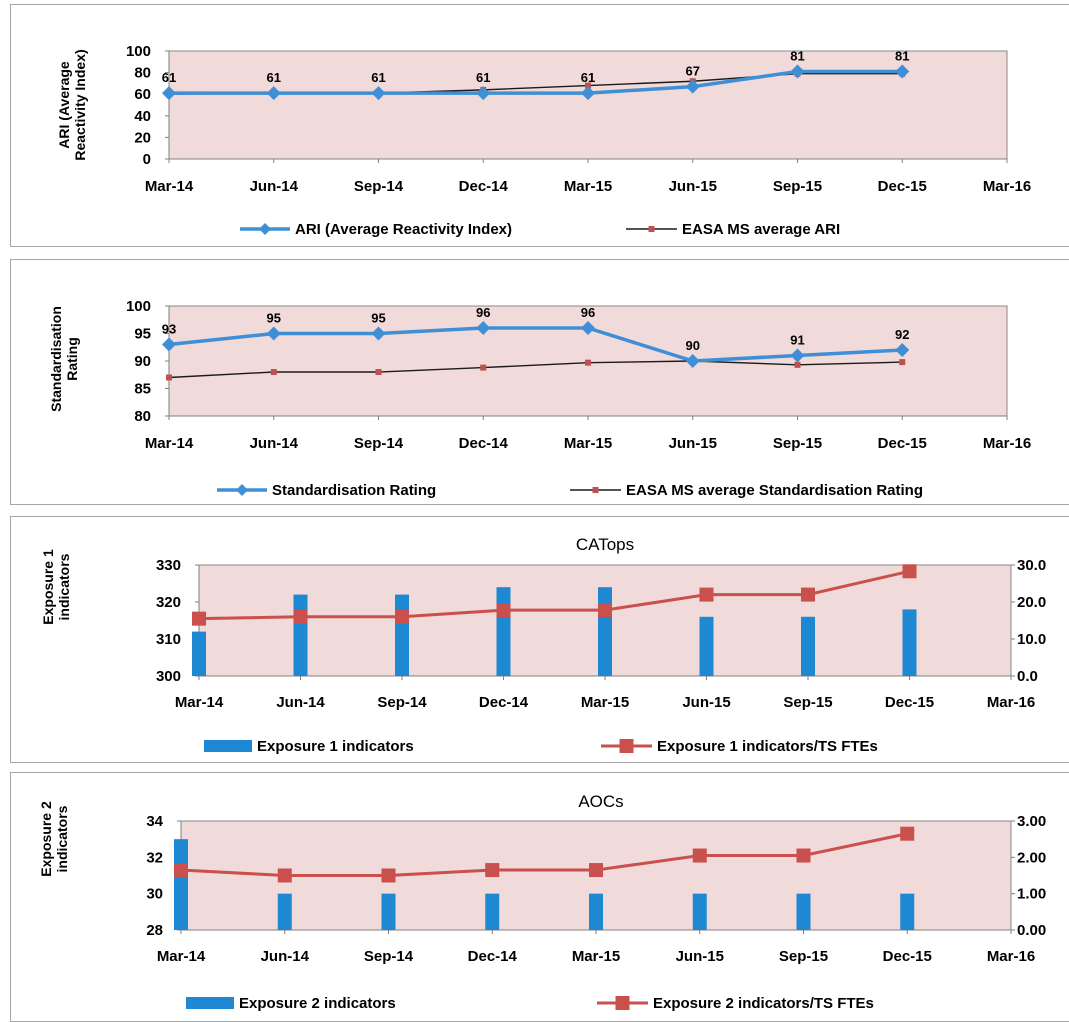 This screenshot has width=1069, height=1022. I want to click on y-tick-label: 30, so click(154, 894).